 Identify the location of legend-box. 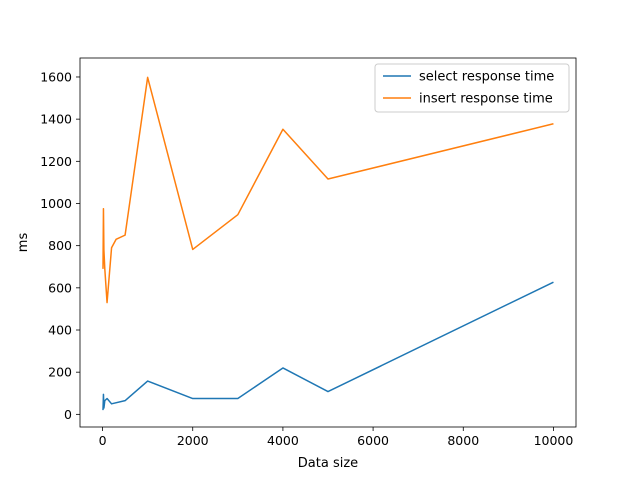
(472, 88).